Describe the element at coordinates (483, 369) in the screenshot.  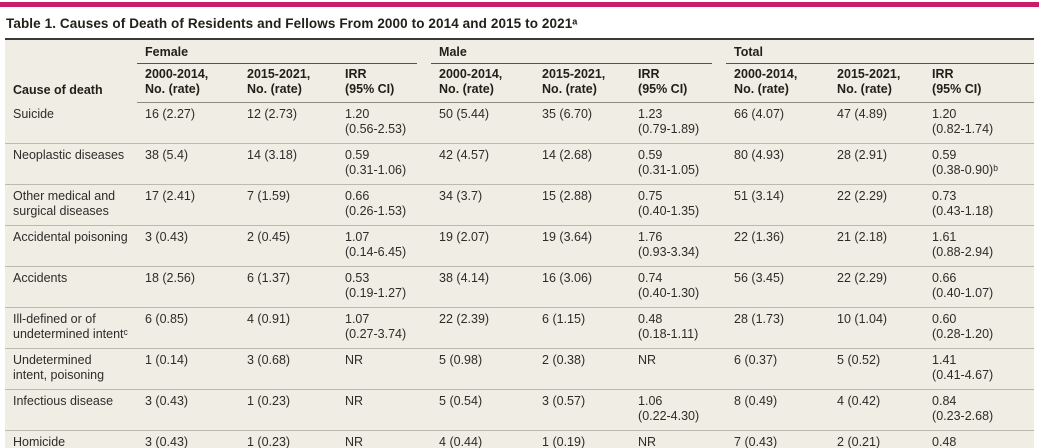
I see `cell-male-2000-2014: 5 (0.98)` at that location.